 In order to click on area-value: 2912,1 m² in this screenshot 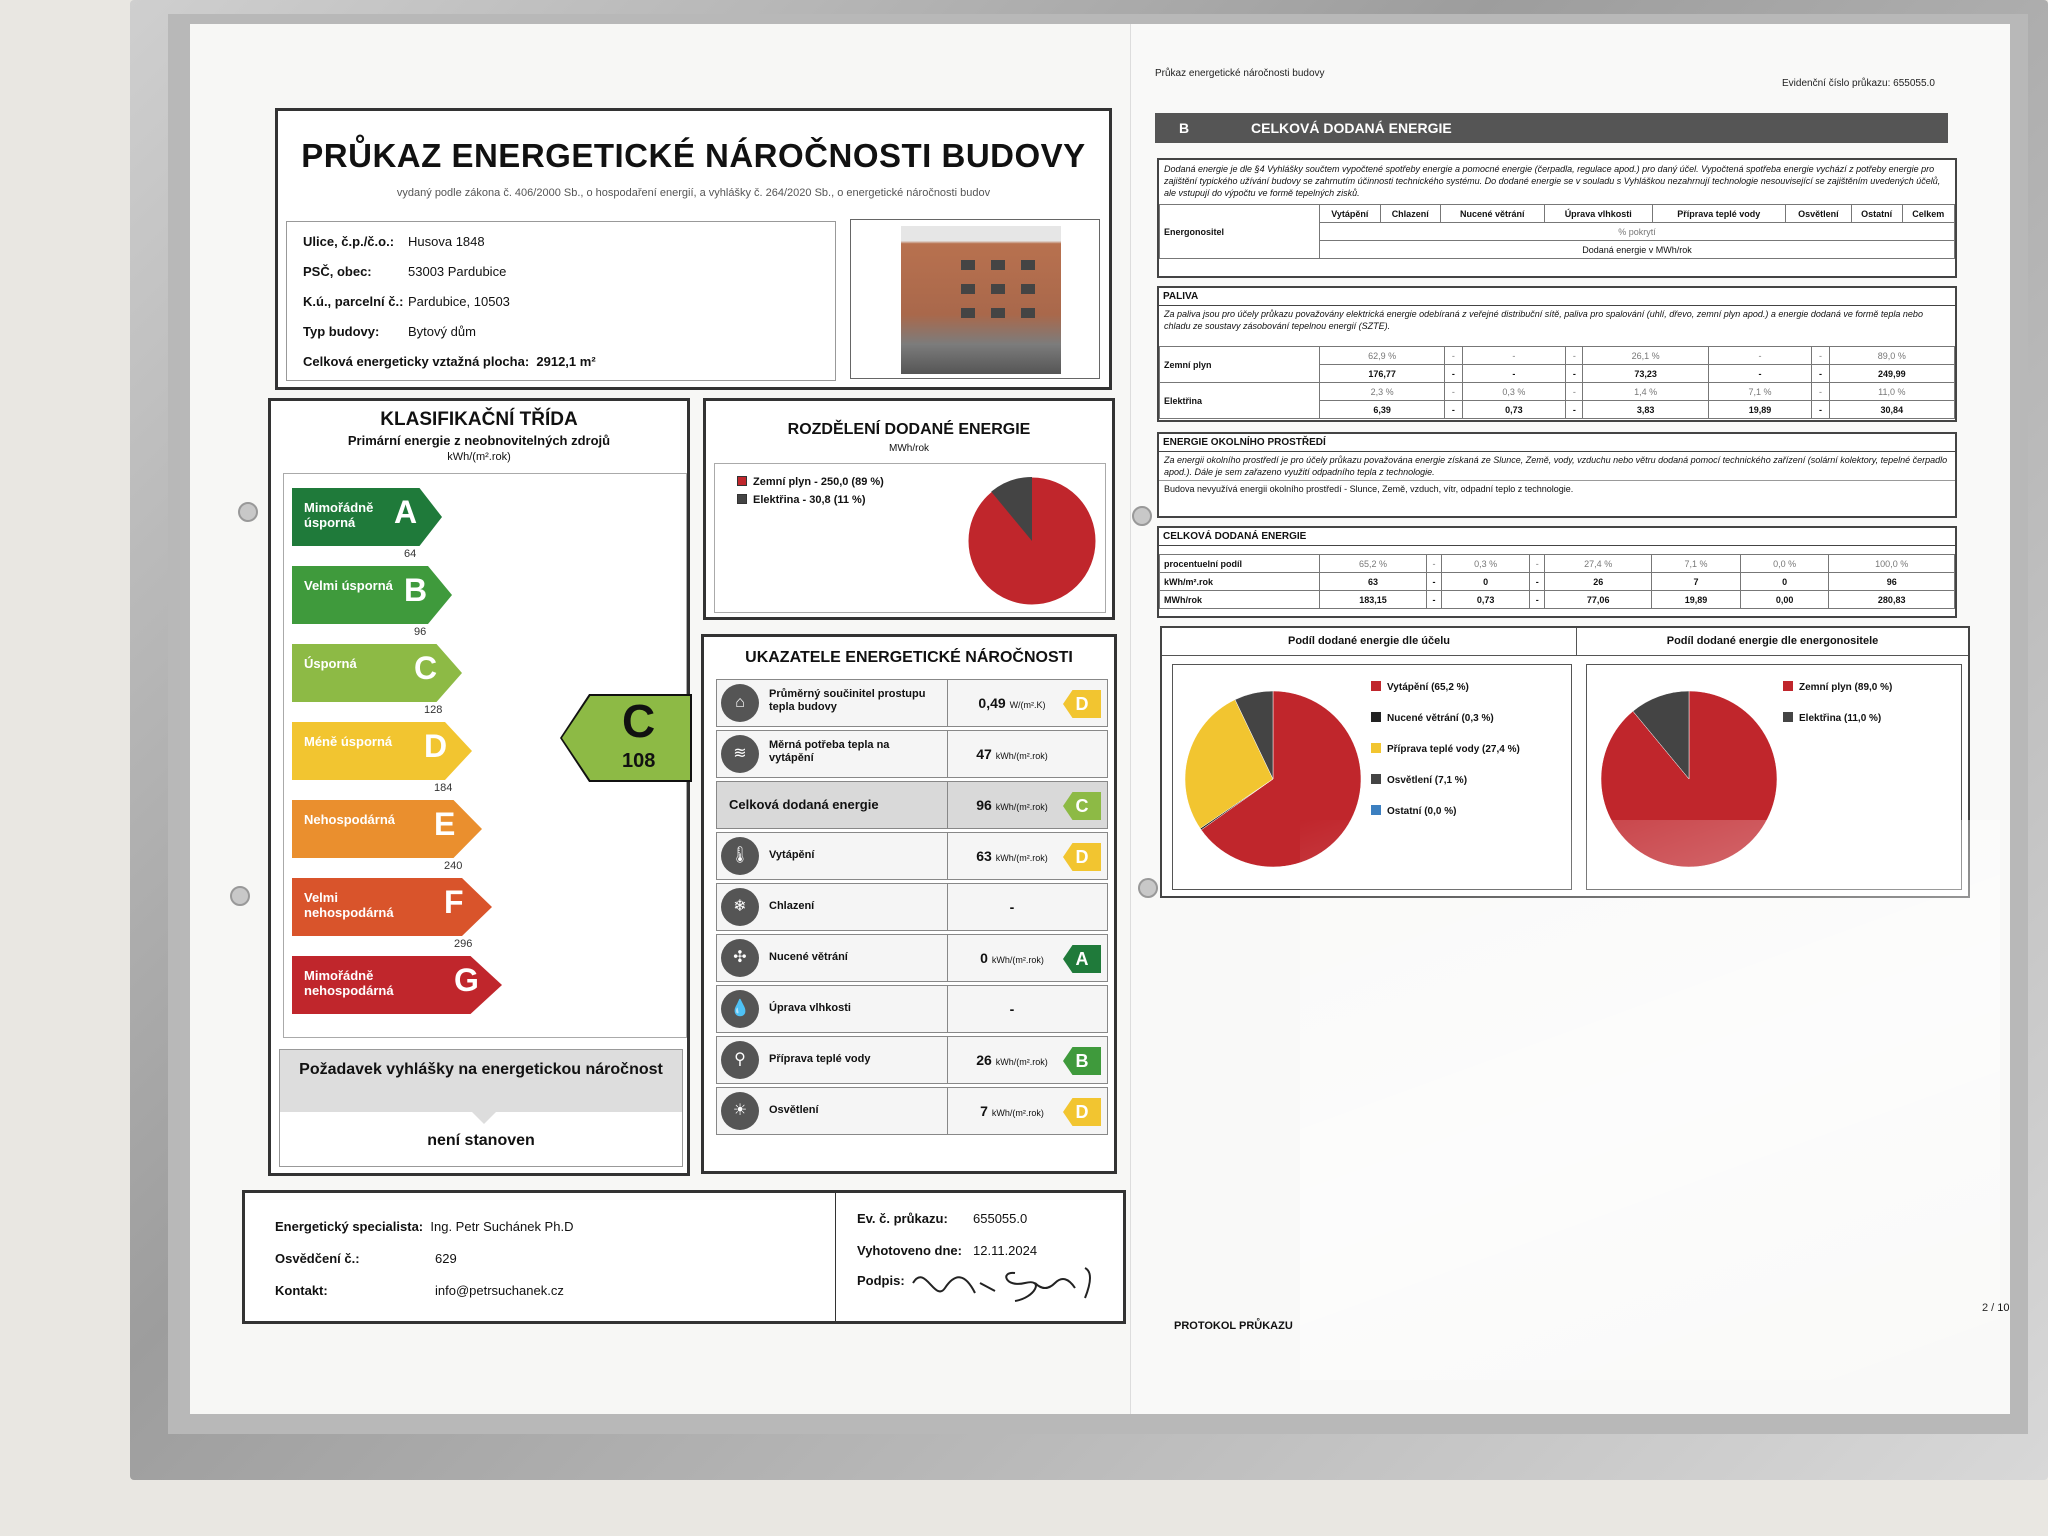, I will do `click(566, 361)`.